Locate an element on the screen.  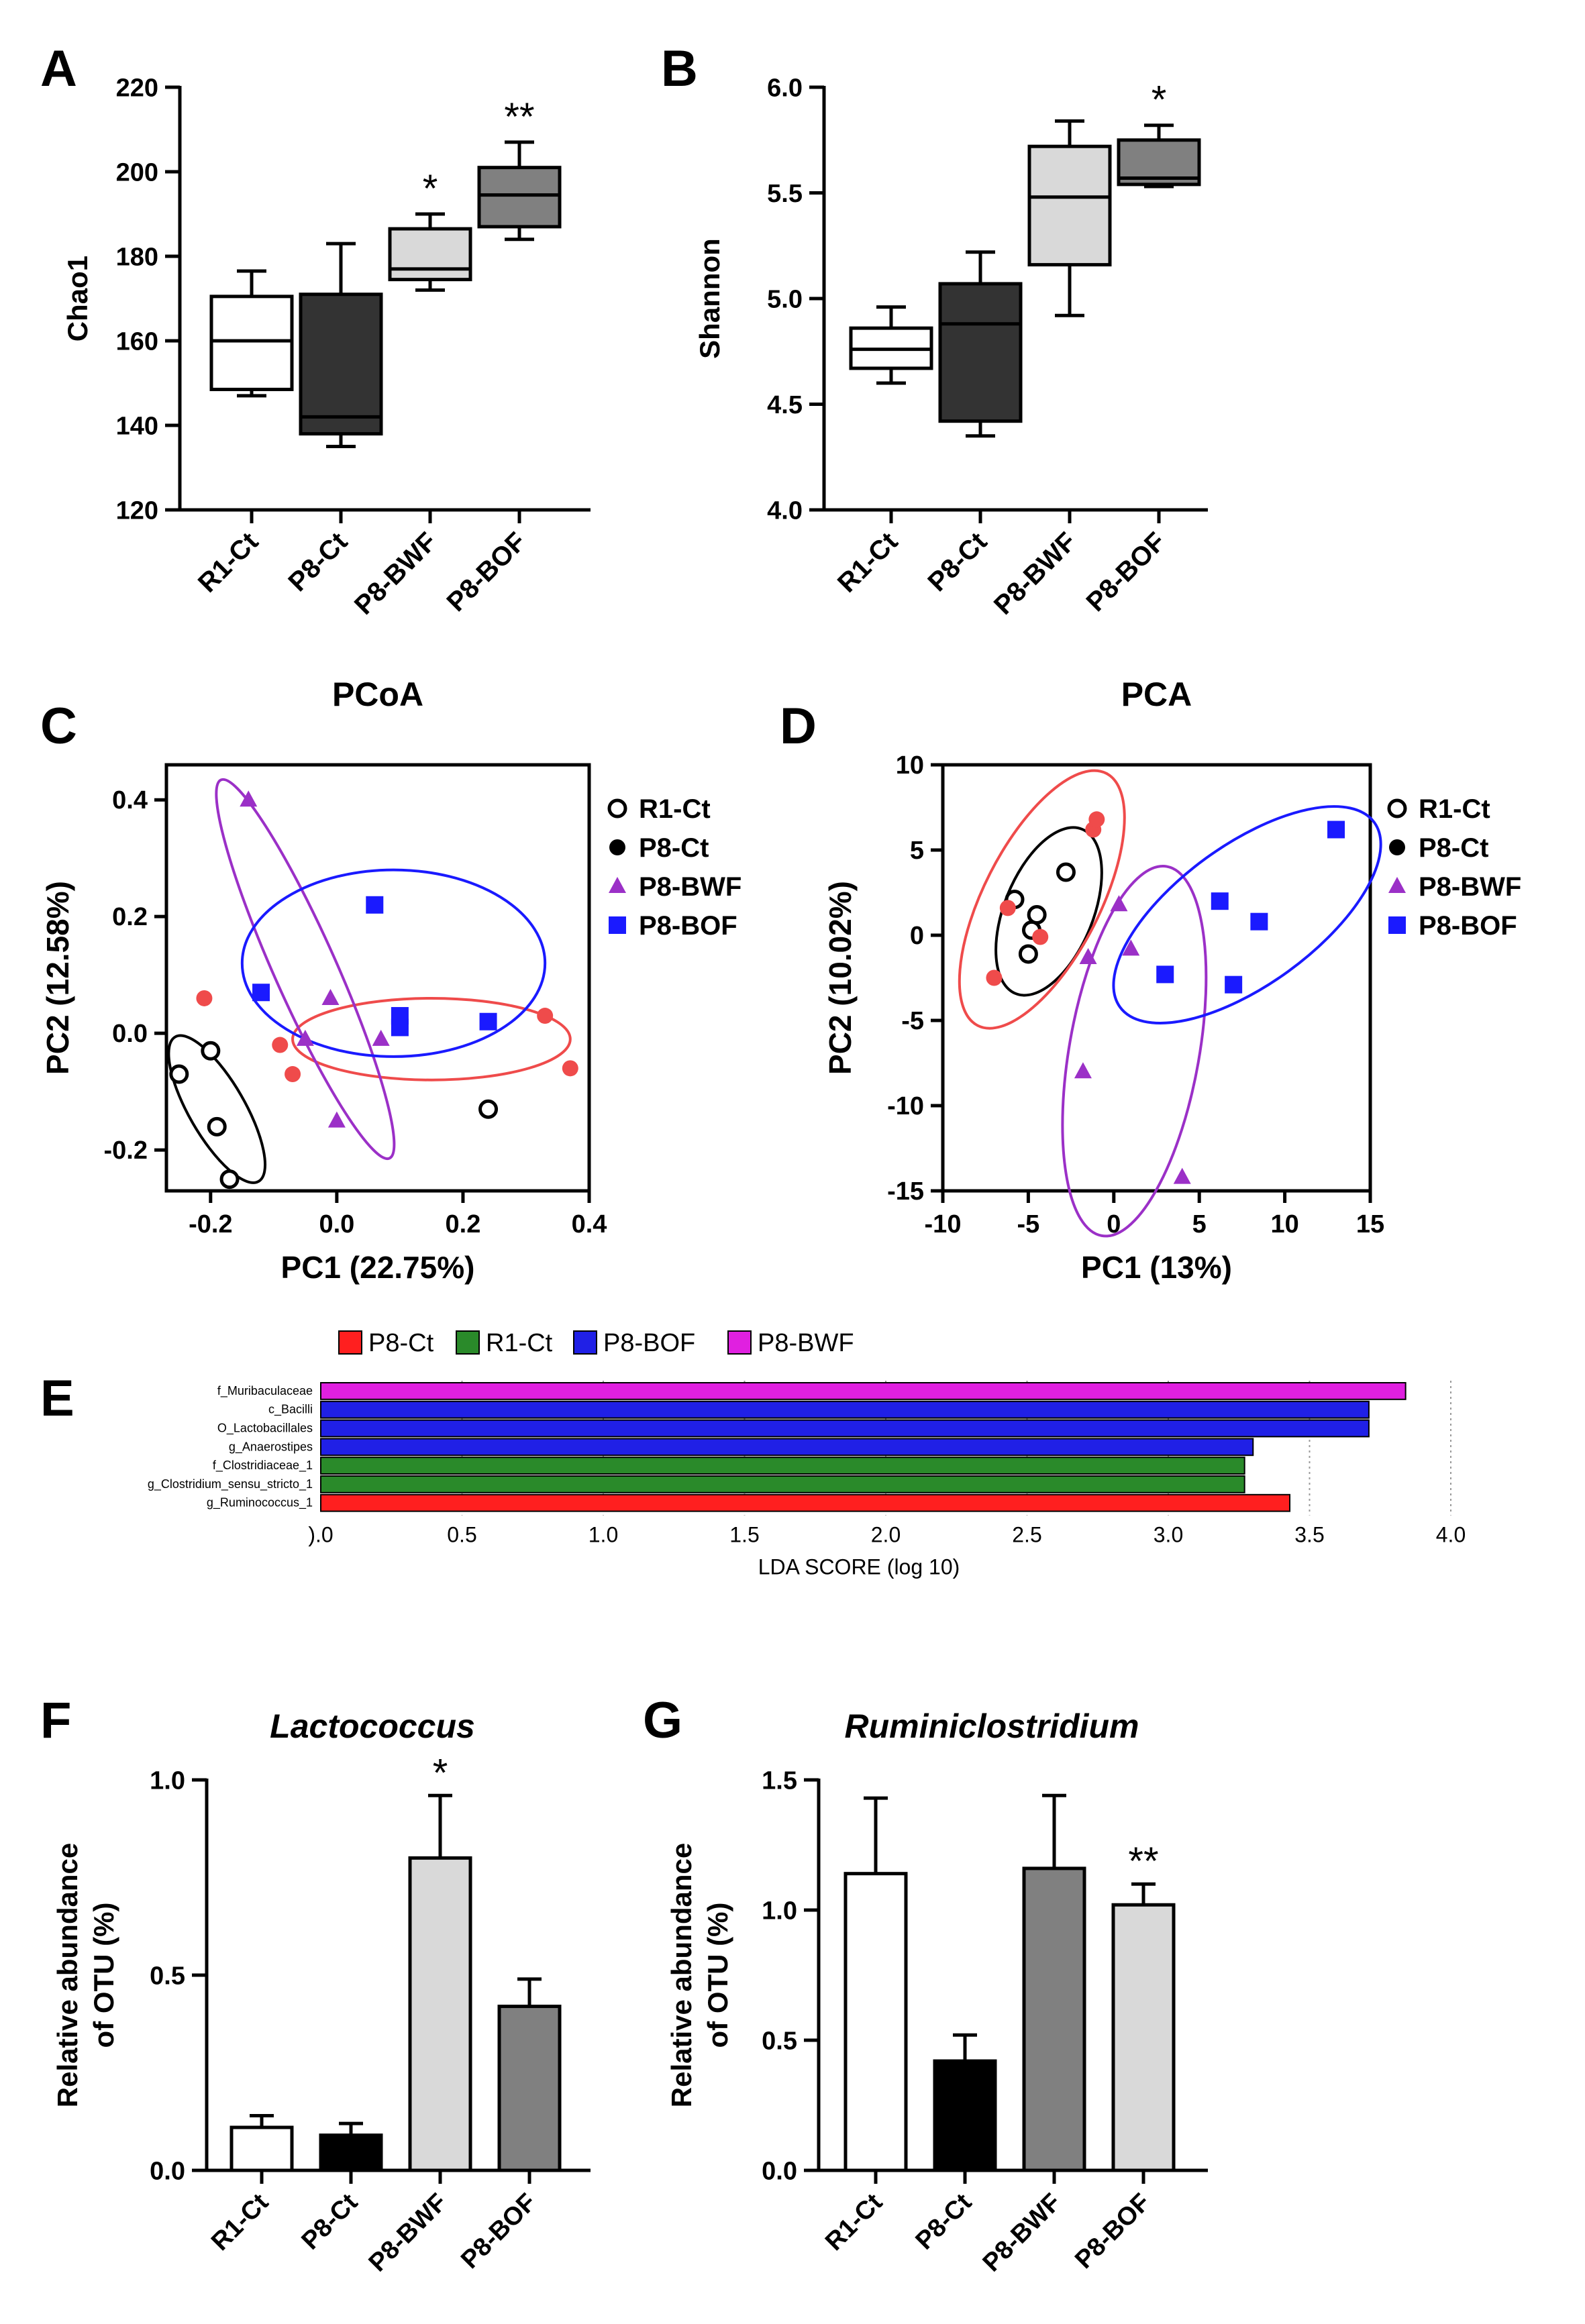
chart-title: PCoA is located at coordinates (377, 694).